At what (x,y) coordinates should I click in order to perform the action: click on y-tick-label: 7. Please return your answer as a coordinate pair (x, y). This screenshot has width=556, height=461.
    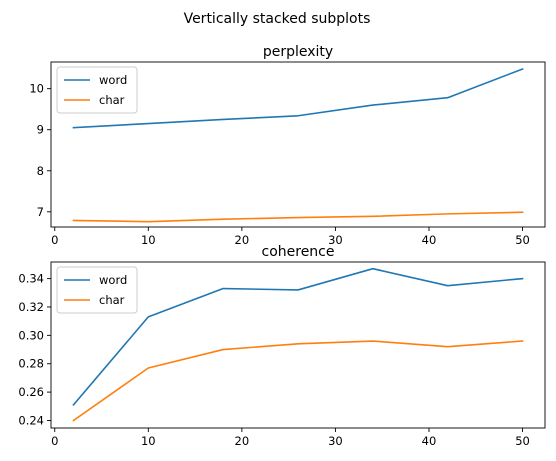
    Looking at the image, I should click on (40, 212).